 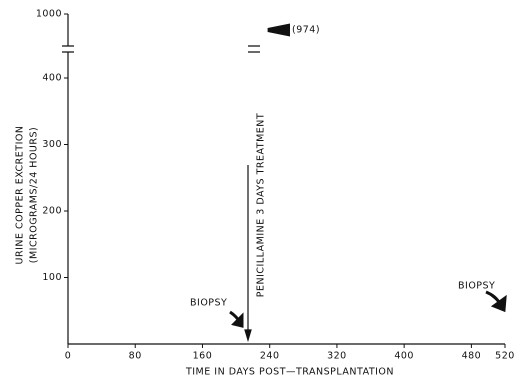 I want to click on y-axis-label: (MICROGRAMS/24 HOURS), so click(x=34, y=195).